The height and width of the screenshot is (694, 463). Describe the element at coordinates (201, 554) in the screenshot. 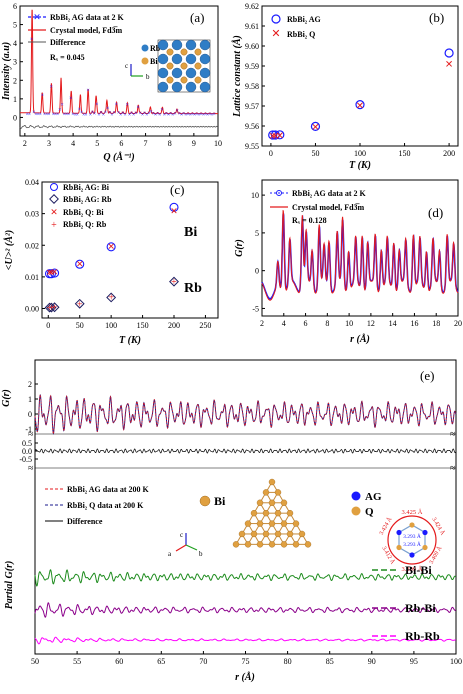

I see `triad-e-b-label: b` at that location.